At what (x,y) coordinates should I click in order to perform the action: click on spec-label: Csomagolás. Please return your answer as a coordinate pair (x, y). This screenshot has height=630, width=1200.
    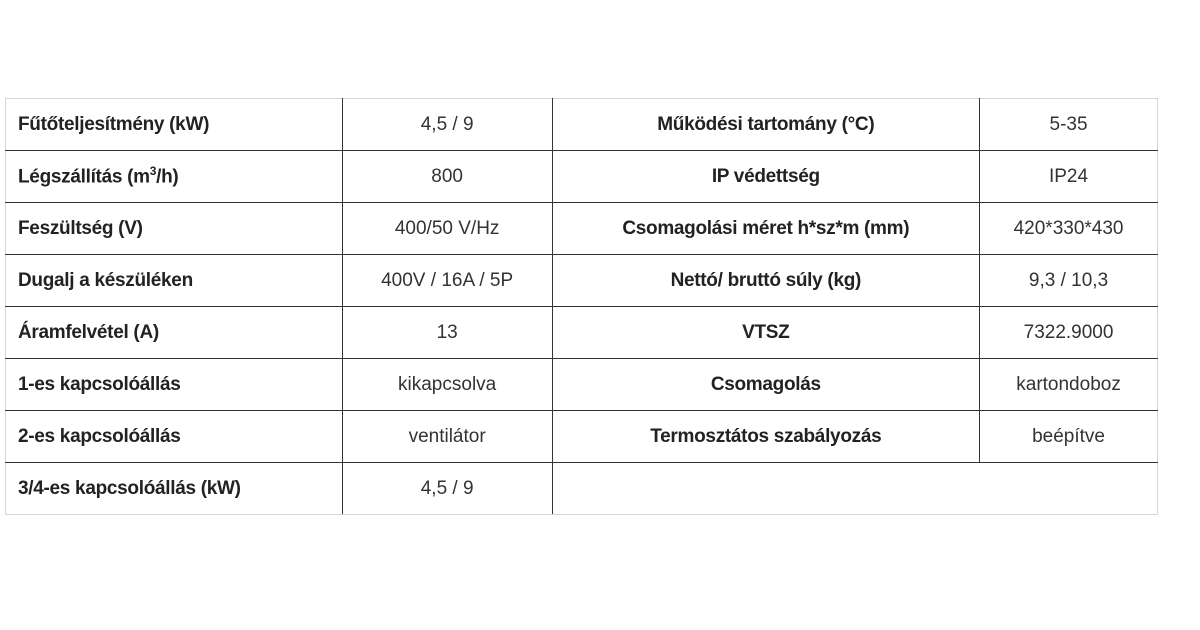
    Looking at the image, I should click on (766, 384).